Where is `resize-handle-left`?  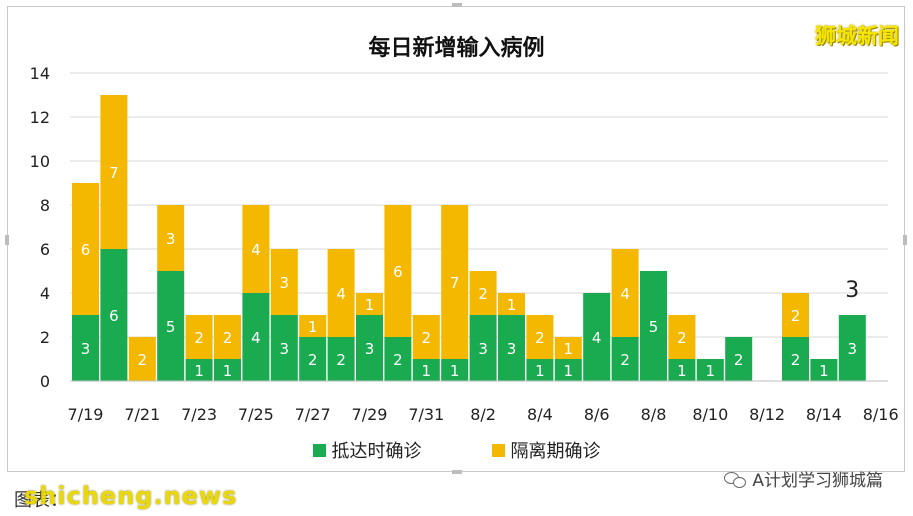
resize-handle-left is located at coordinates (7, 240).